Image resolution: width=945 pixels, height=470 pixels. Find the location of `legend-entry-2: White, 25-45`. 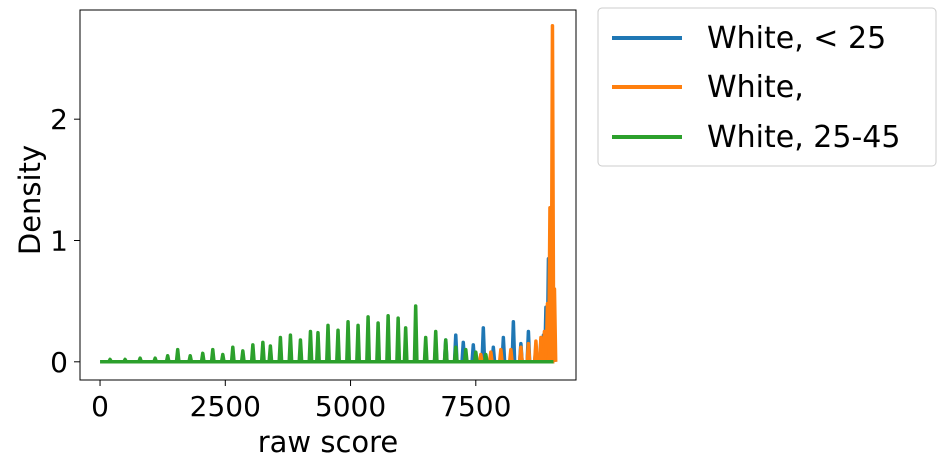

legend-entry-2: White, 25-45 is located at coordinates (803, 137).